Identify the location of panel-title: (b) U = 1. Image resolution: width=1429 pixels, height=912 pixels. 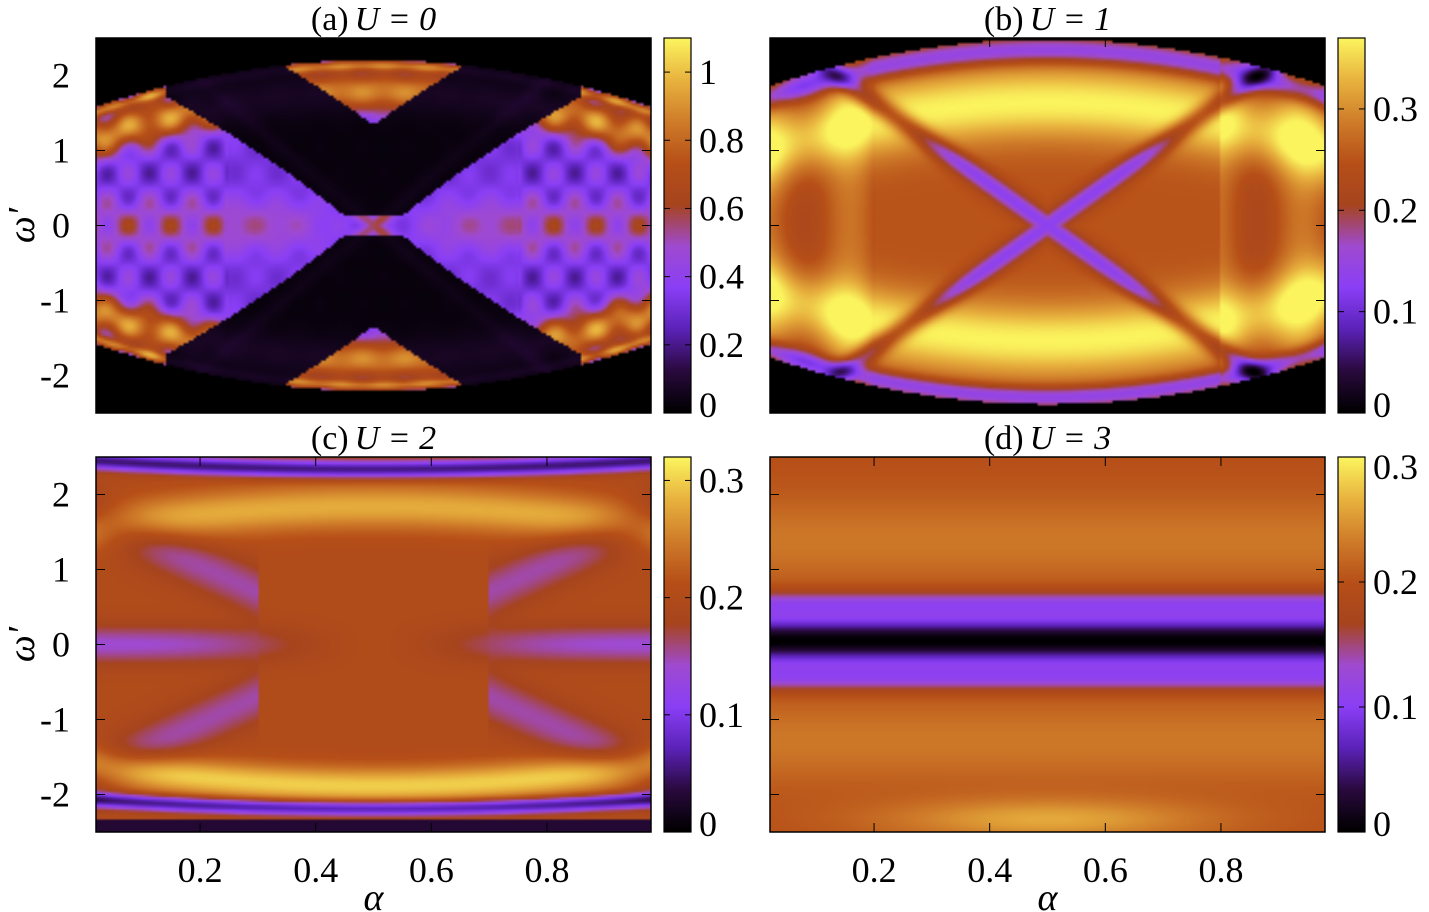
(1047, 19).